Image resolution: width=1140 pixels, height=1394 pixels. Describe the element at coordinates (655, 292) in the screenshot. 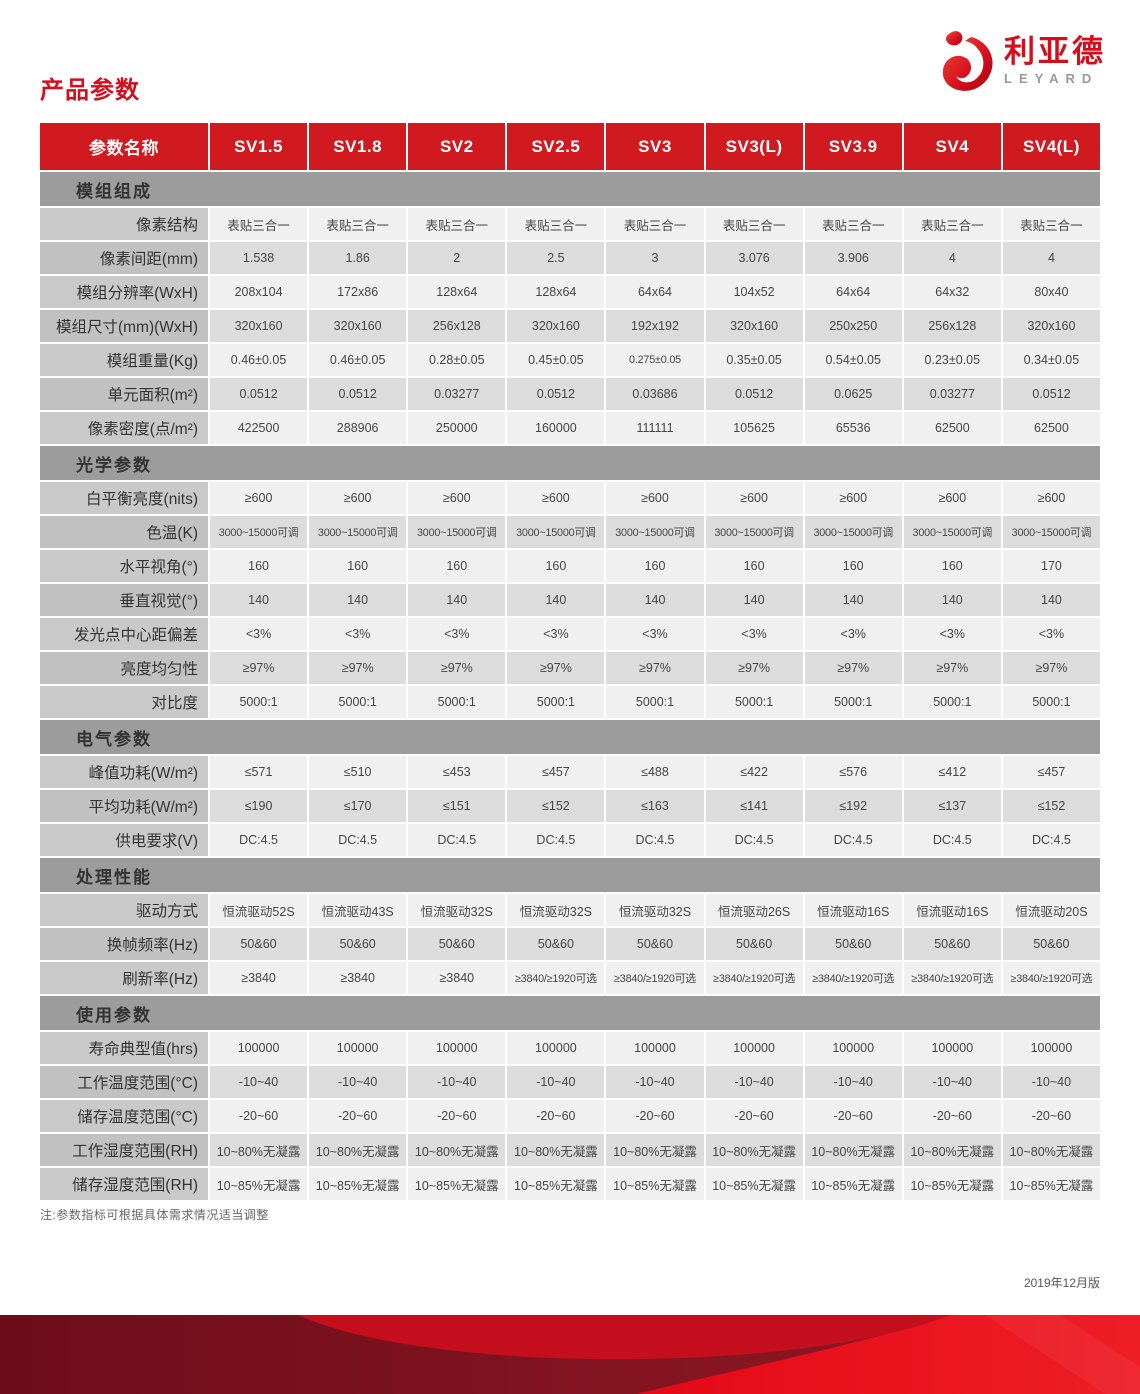

I see `table-cell: 64x64` at that location.